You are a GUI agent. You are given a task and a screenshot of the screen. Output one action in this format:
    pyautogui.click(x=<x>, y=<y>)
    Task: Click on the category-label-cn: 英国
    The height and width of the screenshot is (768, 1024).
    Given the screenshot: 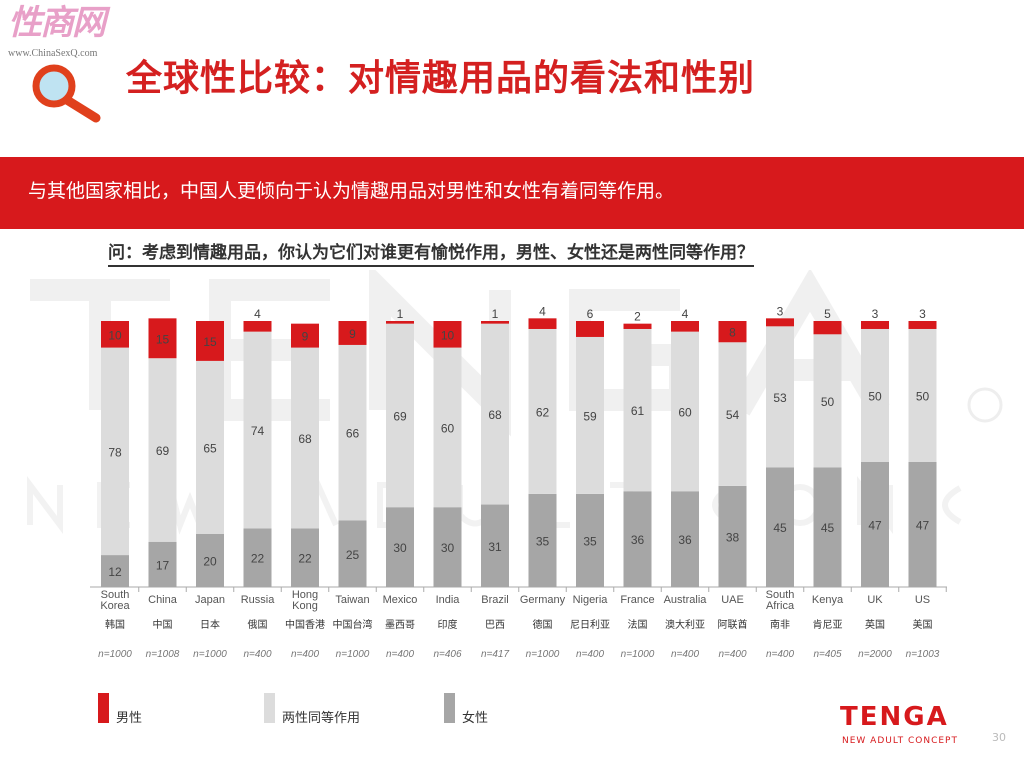 What is the action you would take?
    pyautogui.click(x=875, y=624)
    